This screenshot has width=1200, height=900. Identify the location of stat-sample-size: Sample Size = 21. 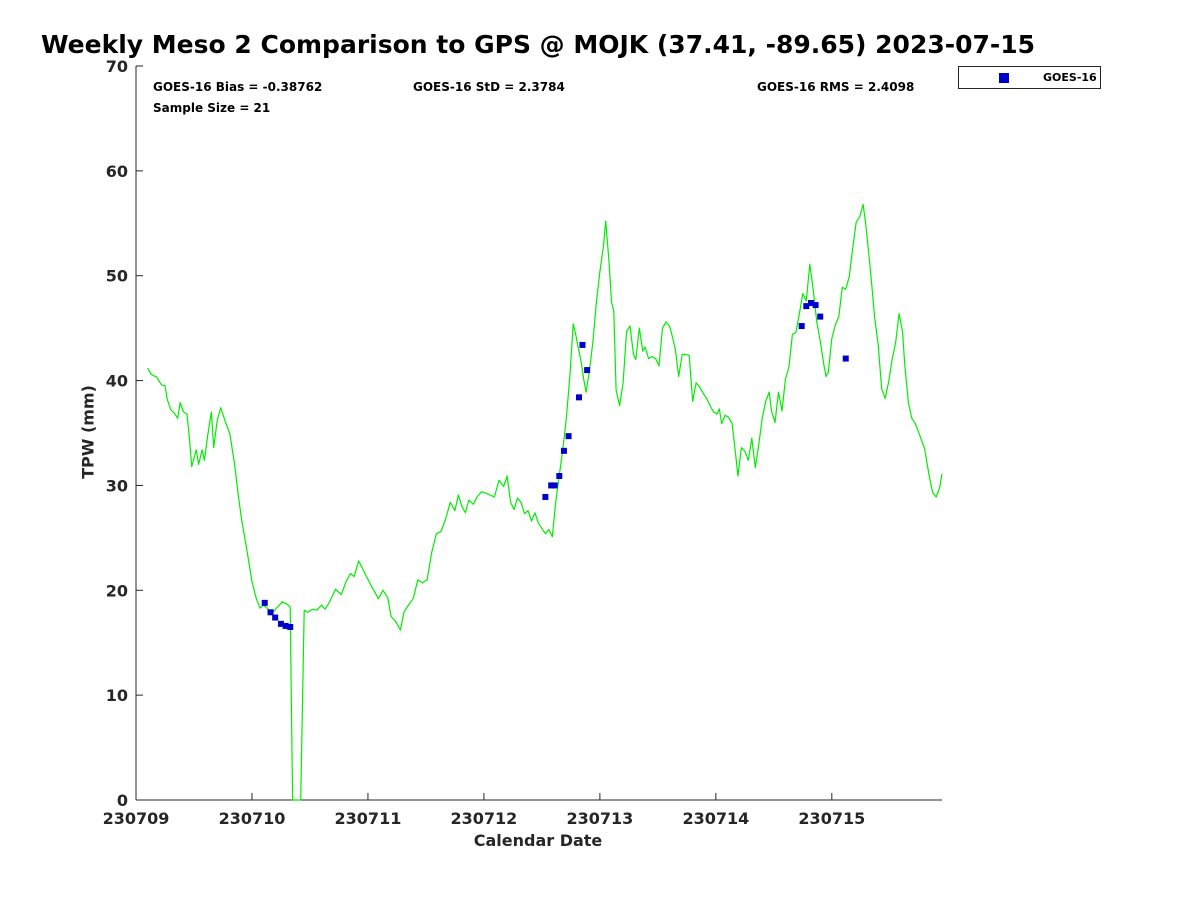
(212, 108).